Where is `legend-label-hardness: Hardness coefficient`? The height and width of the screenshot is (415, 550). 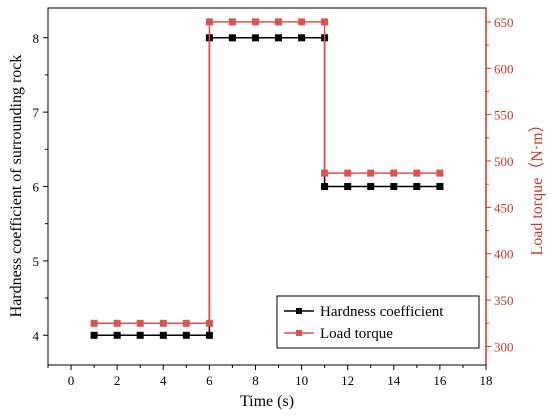
legend-label-hardness: Hardness coefficient is located at coordinates (382, 312).